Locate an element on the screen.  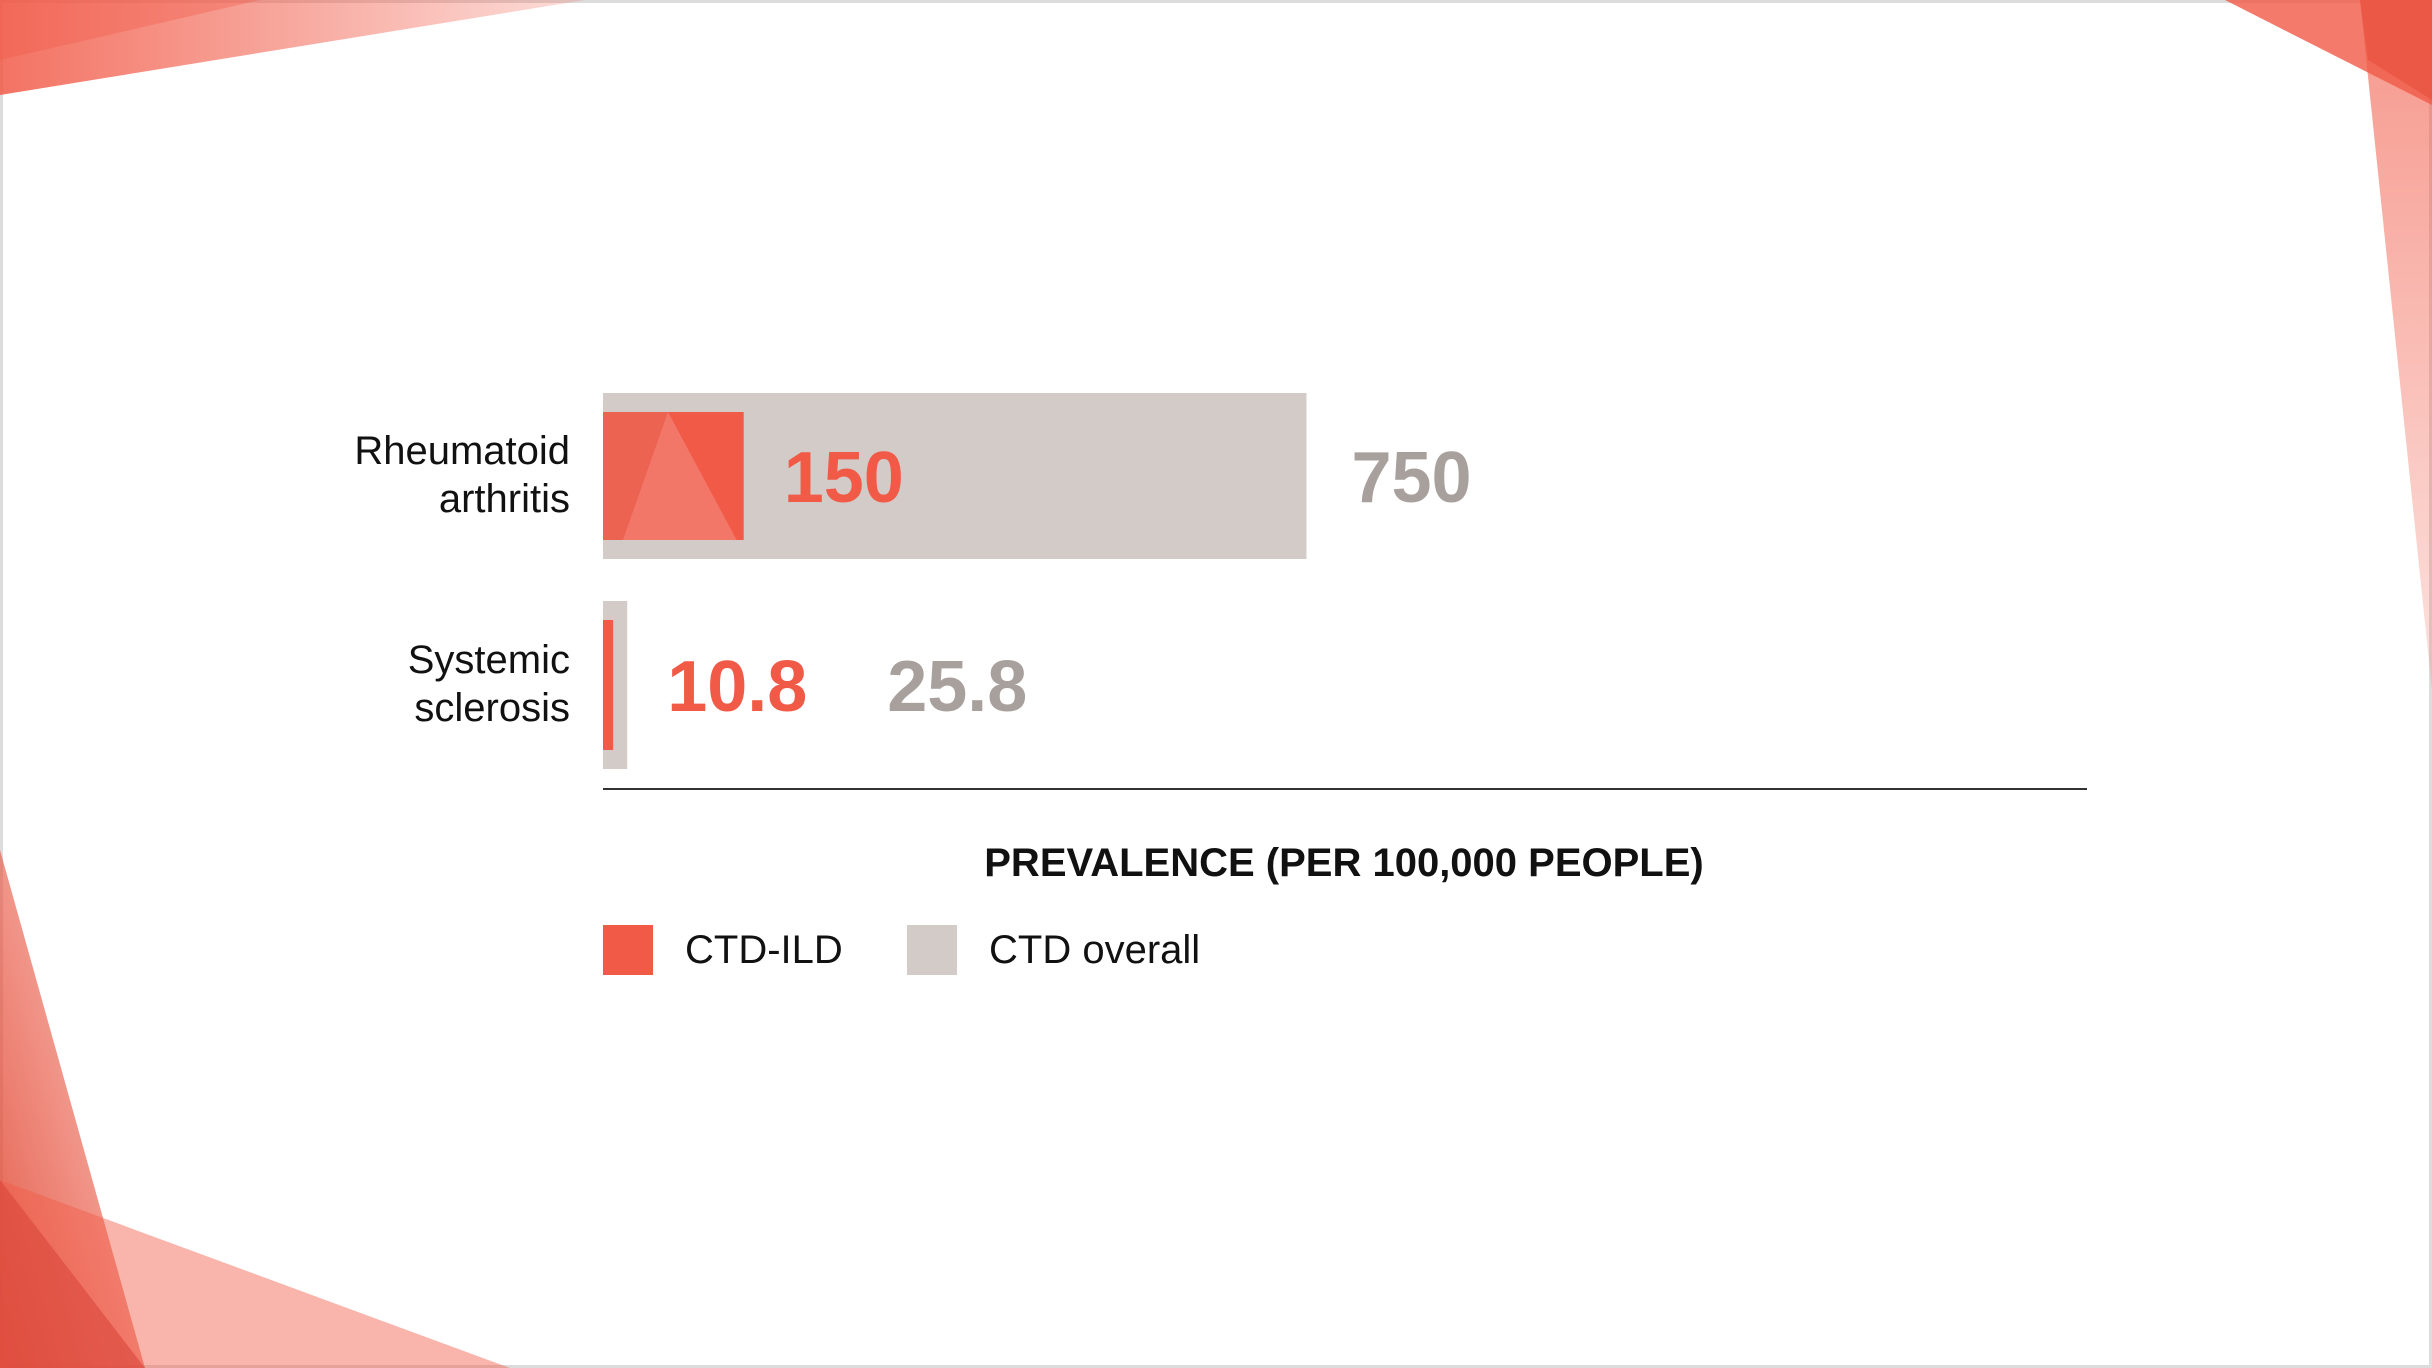
category-label-line: arthritis is located at coordinates (504, 499).